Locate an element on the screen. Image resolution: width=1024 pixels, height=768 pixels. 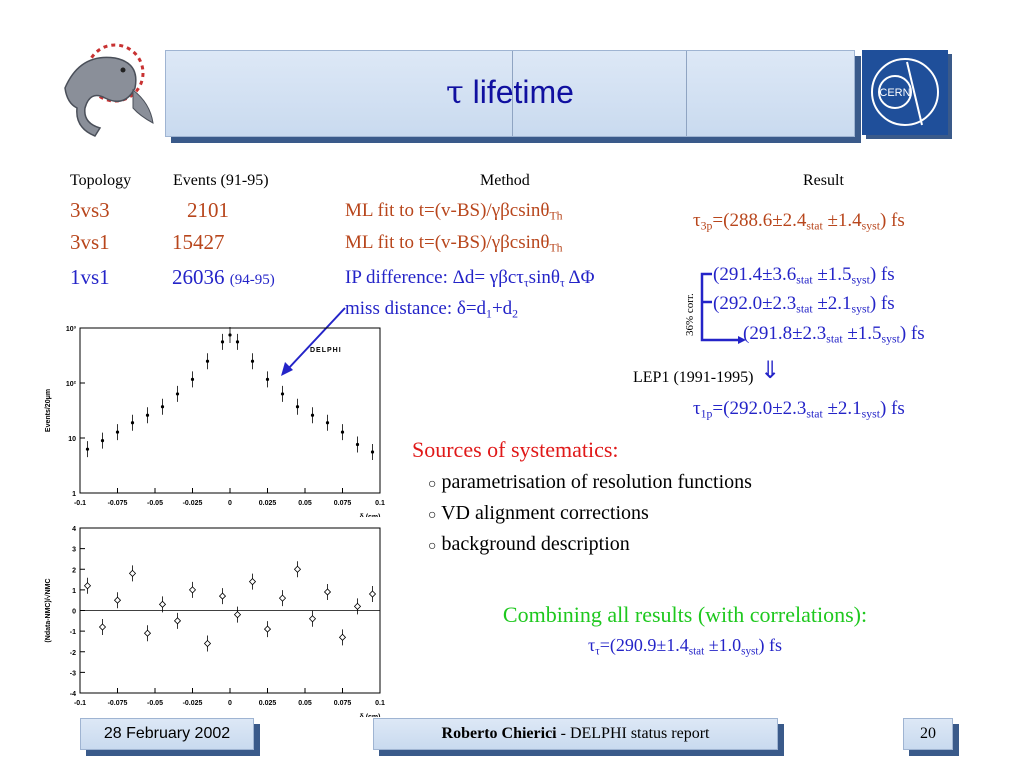
row1-method: ML fit to t=(v-BS)/γβcsinθTh is located at coordinates (454, 211).